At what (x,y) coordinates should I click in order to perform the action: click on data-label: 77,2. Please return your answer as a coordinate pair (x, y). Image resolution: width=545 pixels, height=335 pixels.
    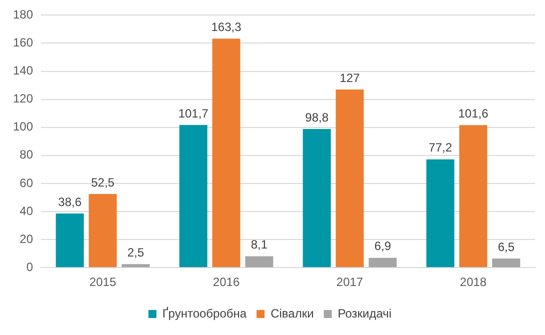
    Looking at the image, I should click on (440, 147).